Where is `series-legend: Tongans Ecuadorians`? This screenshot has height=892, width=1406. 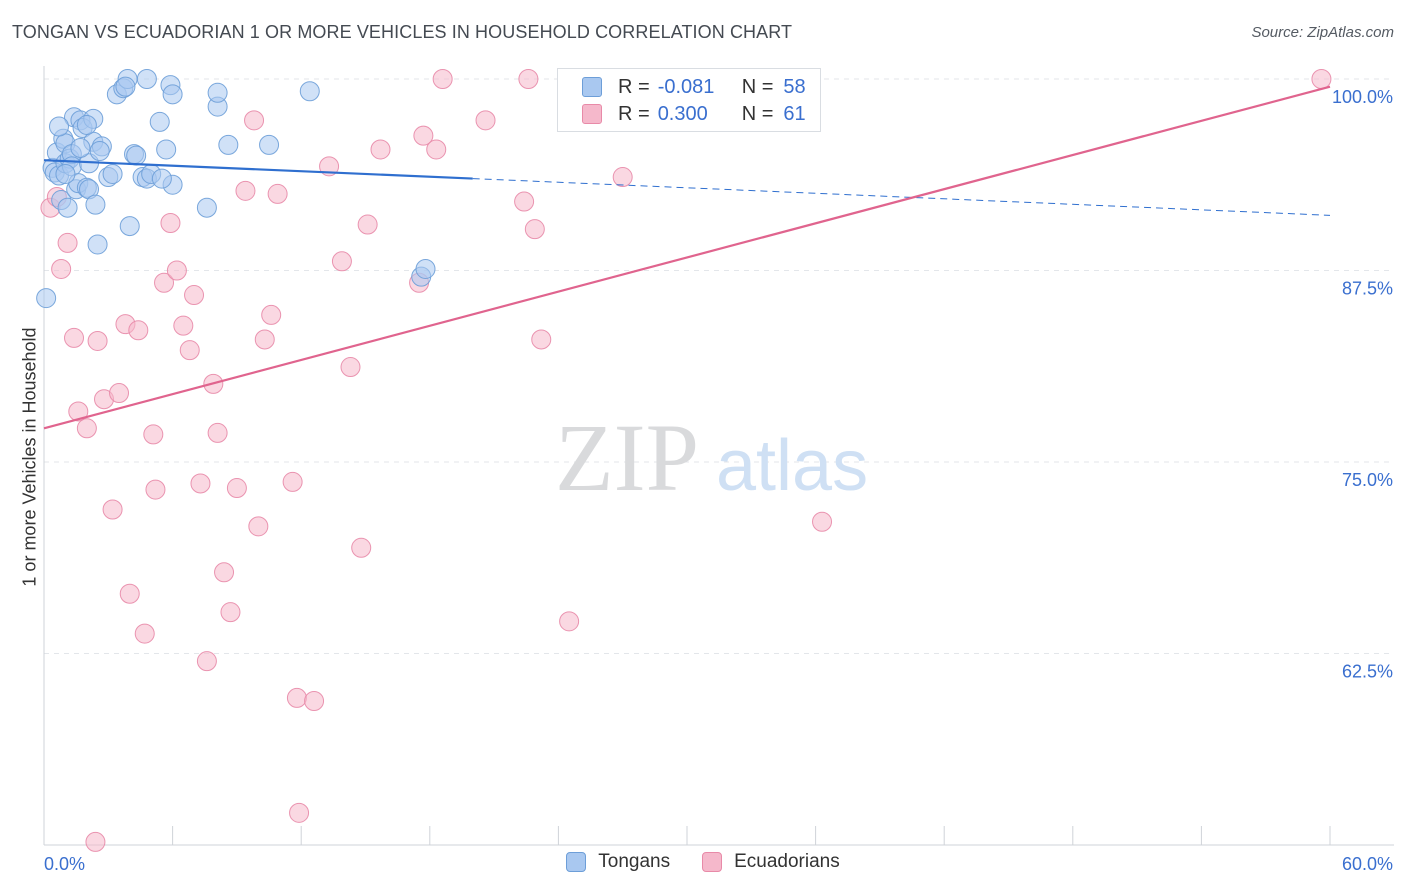
series-legend: Tongans Ecuadorians is located at coordinates (703, 862).